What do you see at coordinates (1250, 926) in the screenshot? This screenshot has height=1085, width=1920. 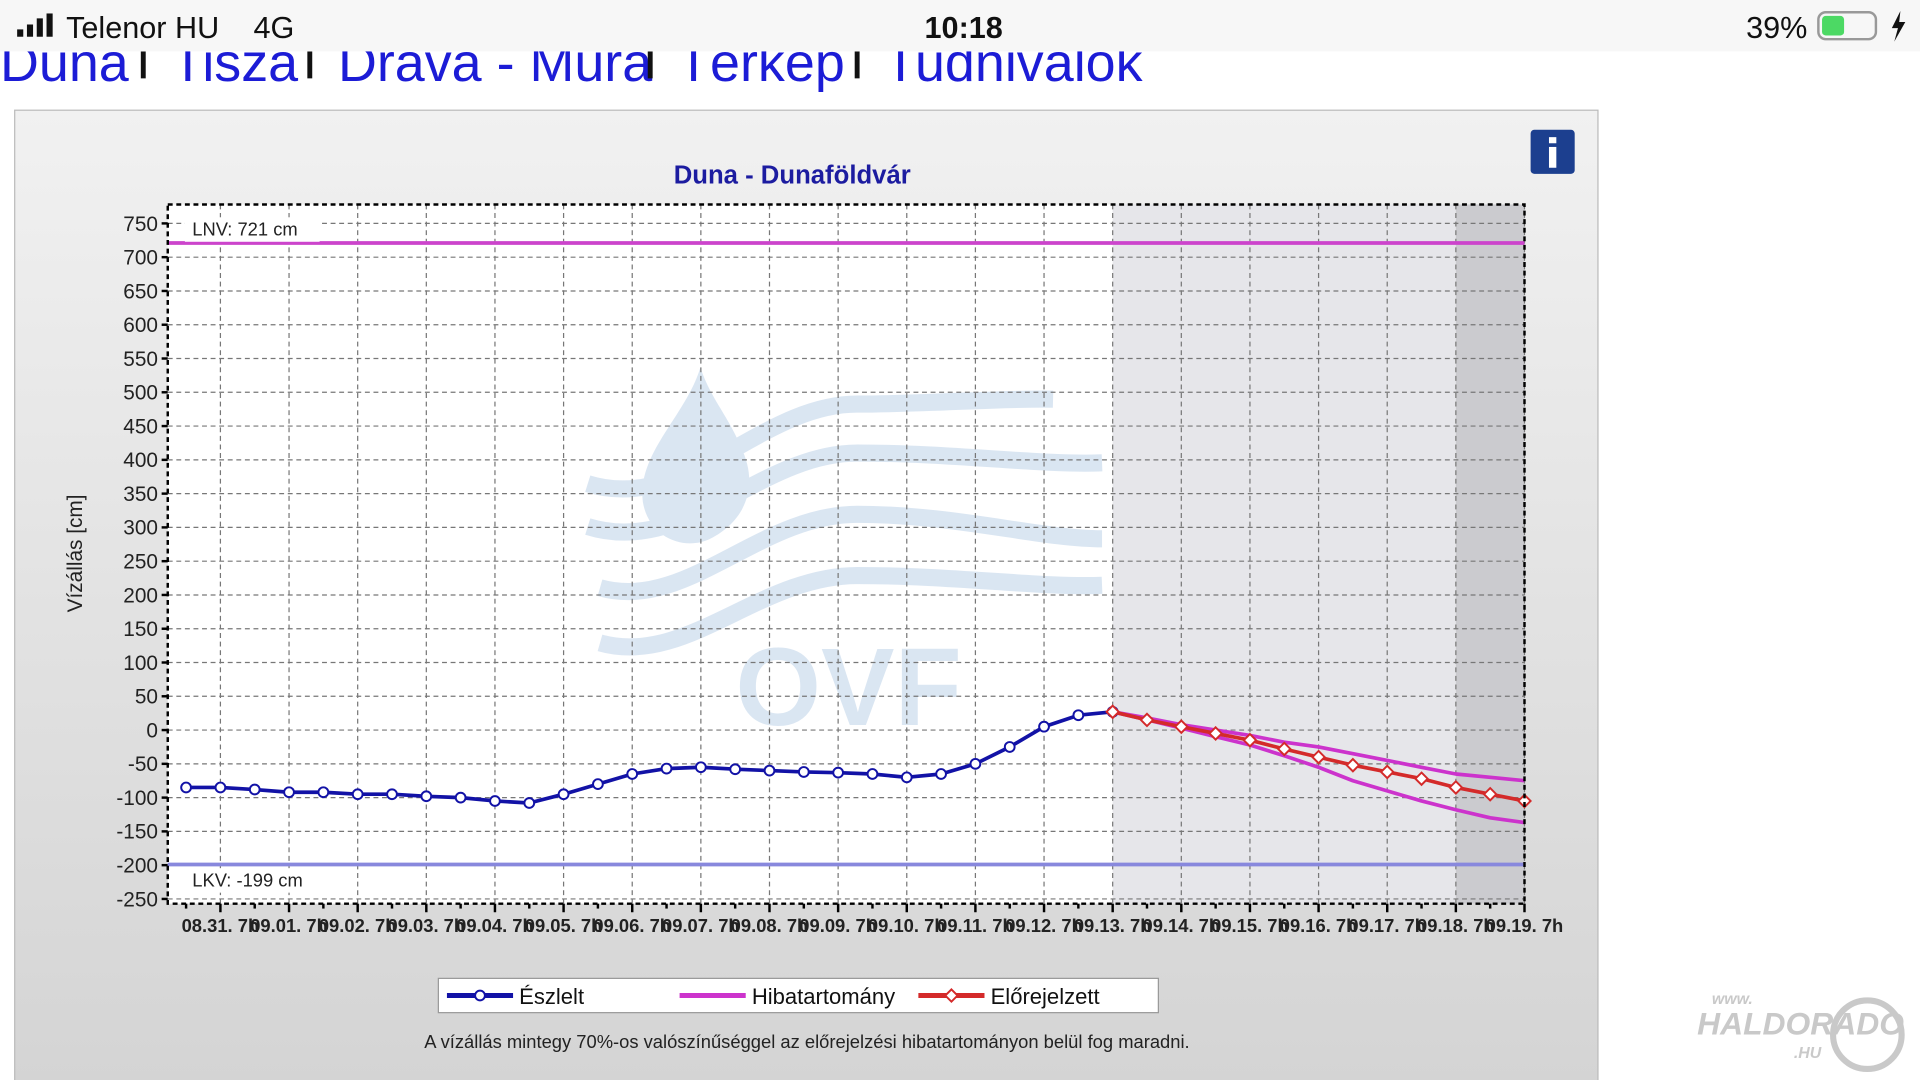 I see `x-tick-label: 09.15. 7h` at bounding box center [1250, 926].